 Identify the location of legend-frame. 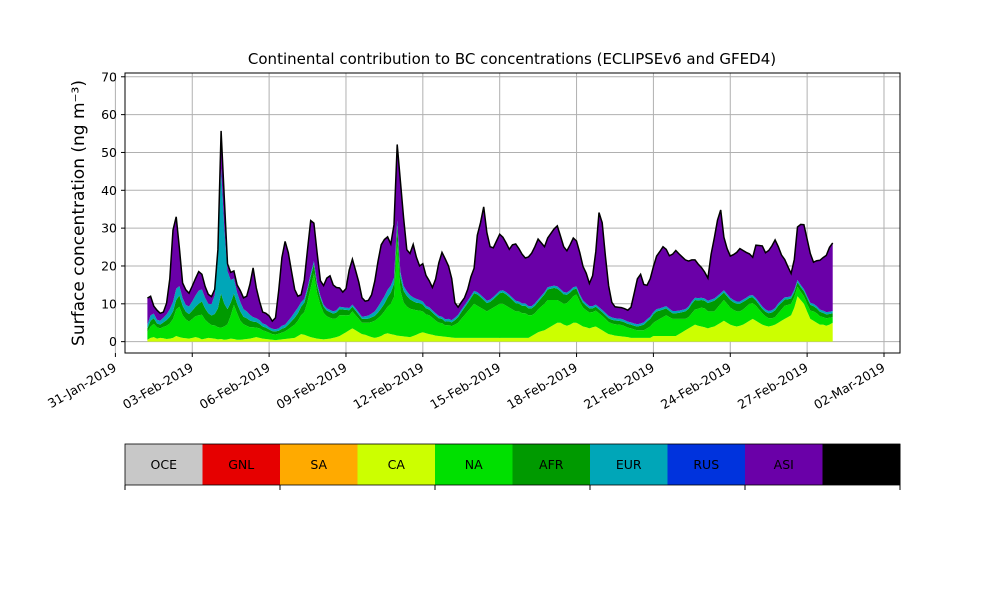
(512, 464).